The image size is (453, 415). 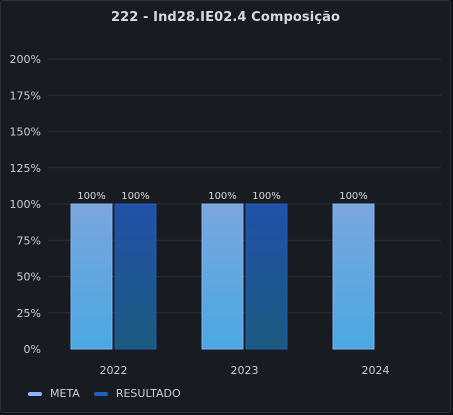 I want to click on y-tick-label: 200%, so click(x=25, y=59).